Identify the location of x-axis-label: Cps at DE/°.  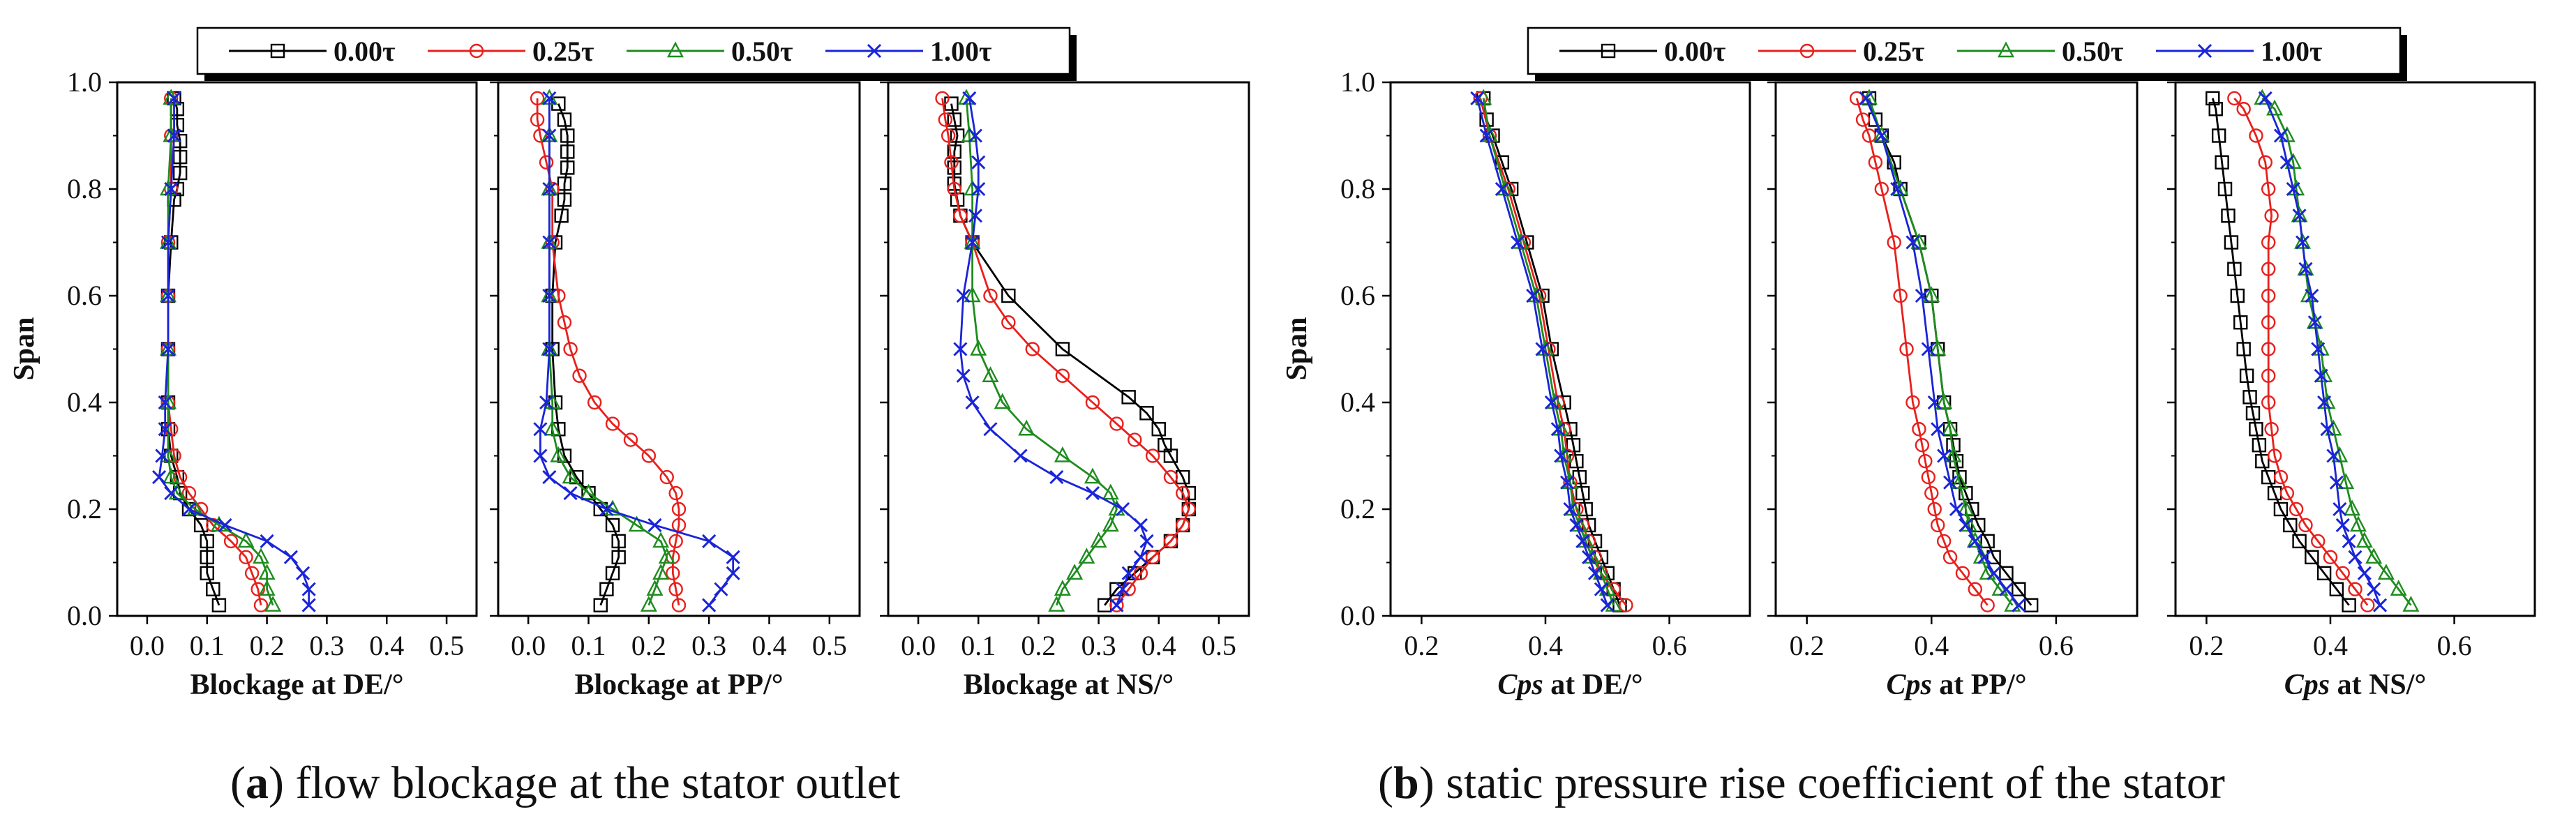
(1569, 685).